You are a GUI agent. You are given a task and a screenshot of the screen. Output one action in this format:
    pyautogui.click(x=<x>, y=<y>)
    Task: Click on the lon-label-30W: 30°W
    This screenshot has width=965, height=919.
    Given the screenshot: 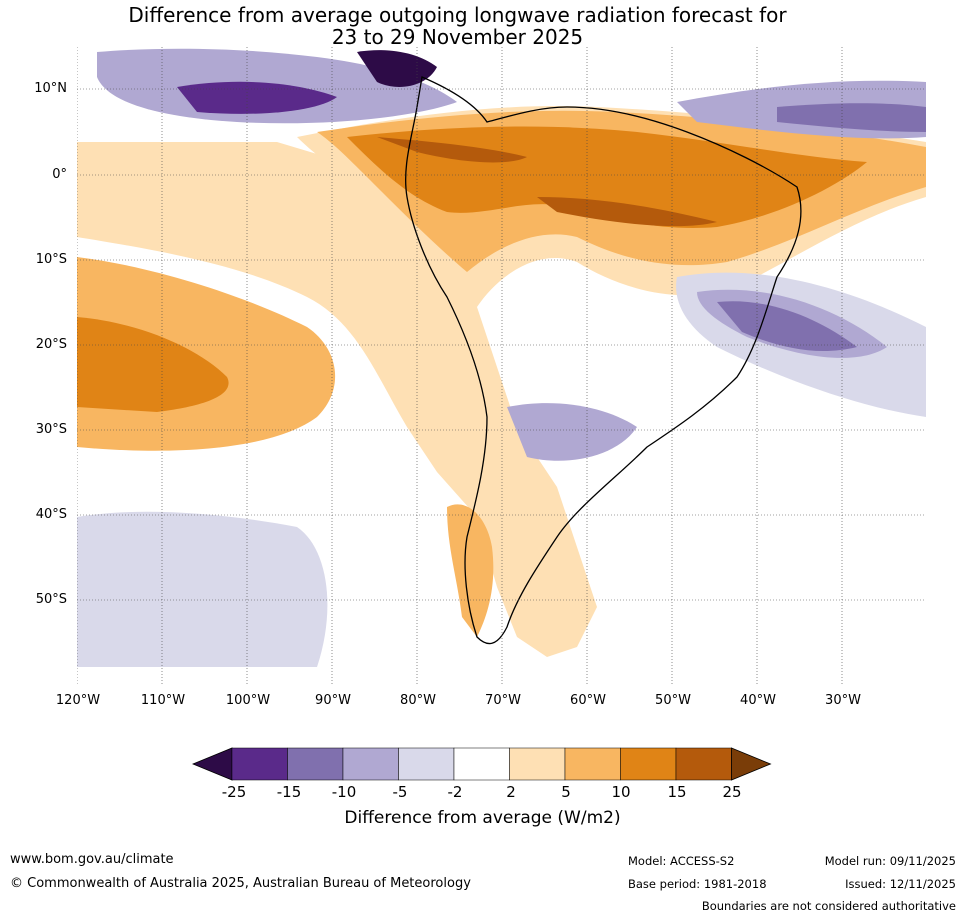 What is the action you would take?
    pyautogui.click(x=843, y=700)
    